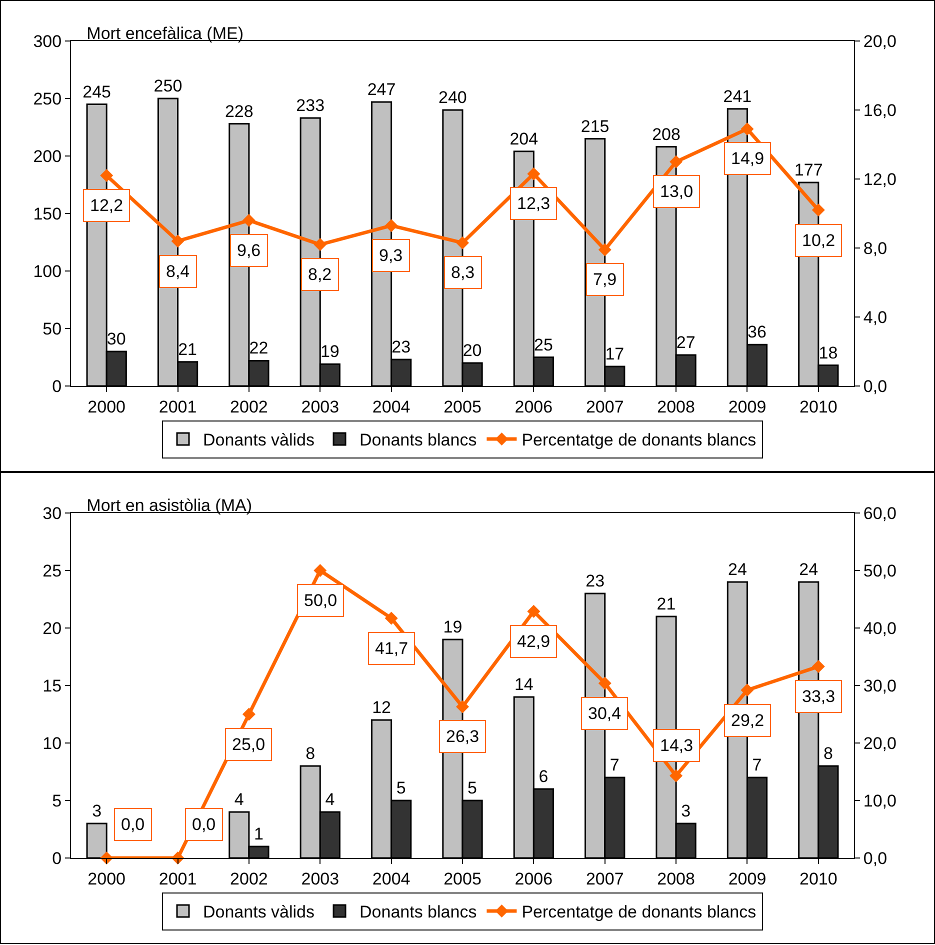  What do you see at coordinates (879, 110) in the screenshot?
I see `y2-tick-label: 16,0` at bounding box center [879, 110].